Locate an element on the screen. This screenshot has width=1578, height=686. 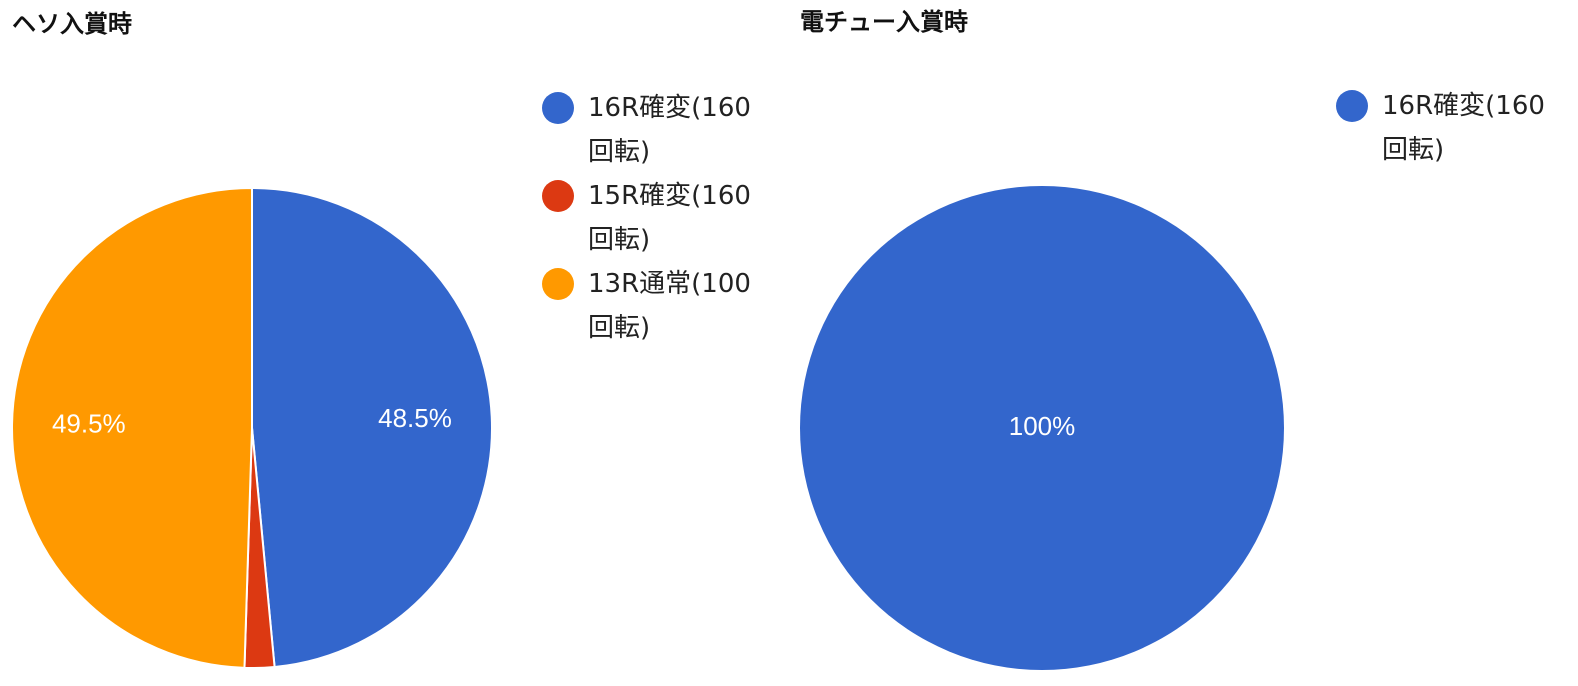
legend-heso: 16R確変(160 回転) 15R確変(160 回転) 13R通常(100 回転) is located at coordinates (646, 218).